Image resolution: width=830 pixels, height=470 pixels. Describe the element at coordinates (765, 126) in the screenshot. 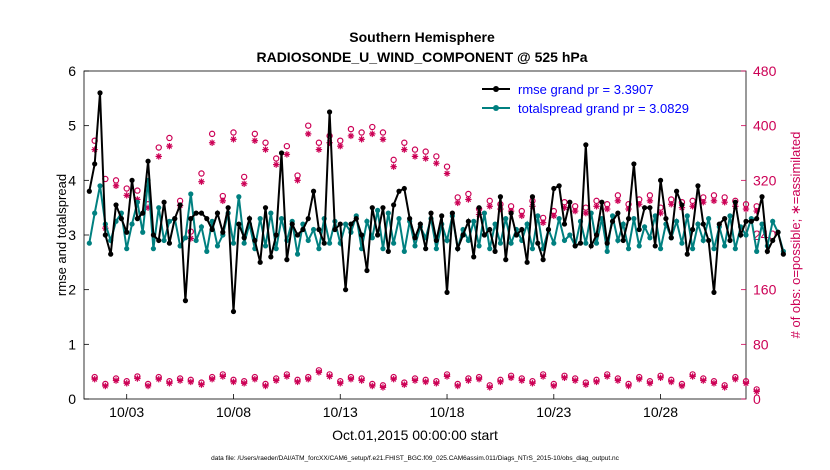

I see `y2-tick-label: 400` at that location.